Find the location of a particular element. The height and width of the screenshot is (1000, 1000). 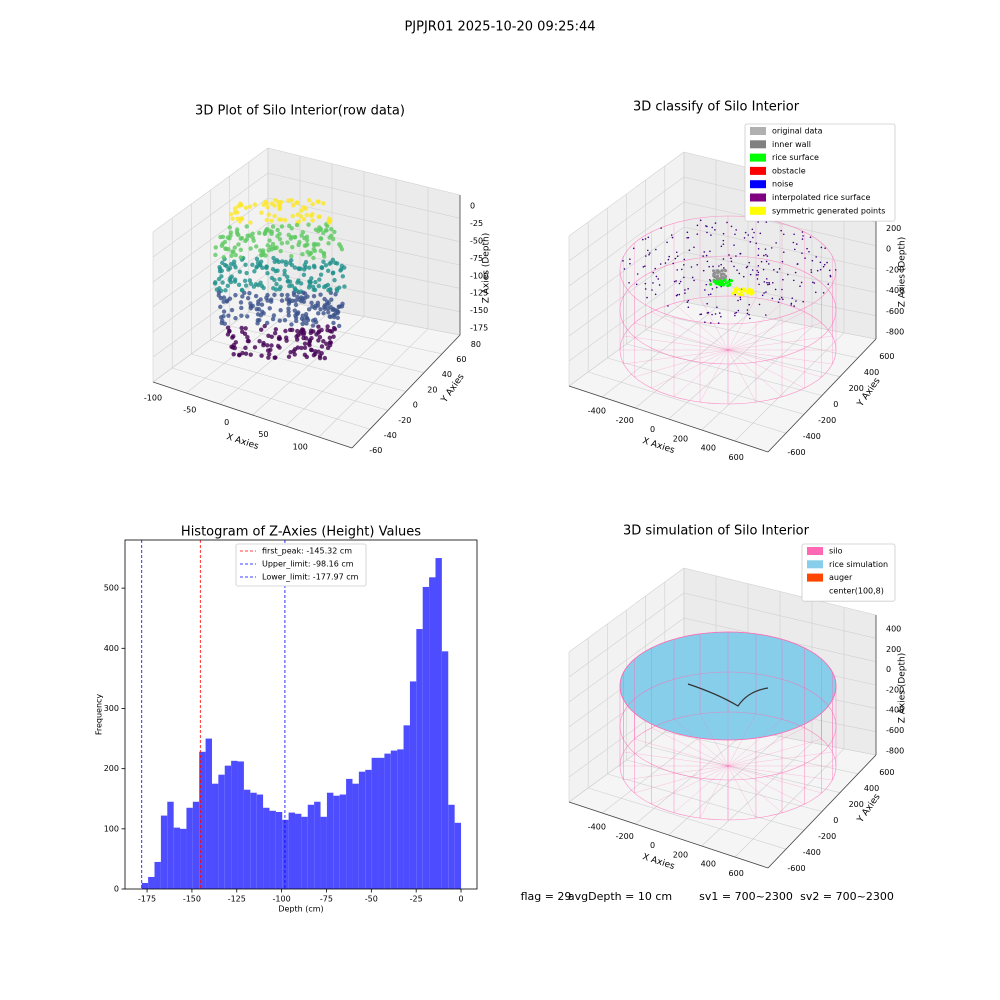

panel-title: 3D classify of Silo Interior is located at coordinates (716, 107).